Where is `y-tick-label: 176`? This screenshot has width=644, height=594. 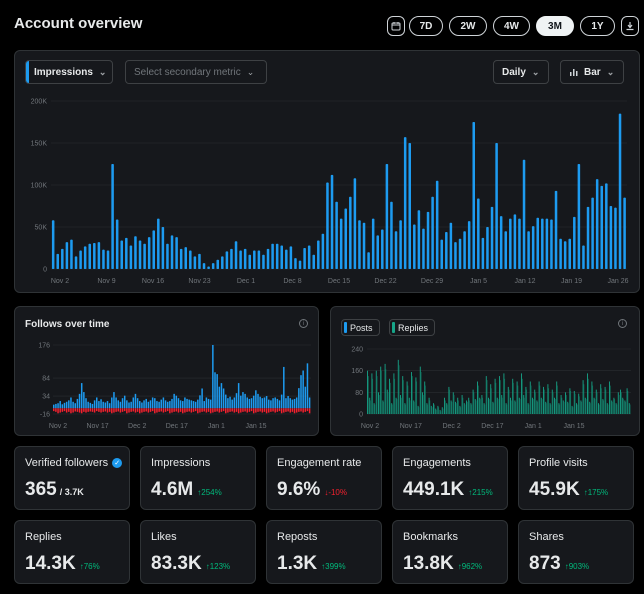 y-tick-label: 176 is located at coordinates (44, 346).